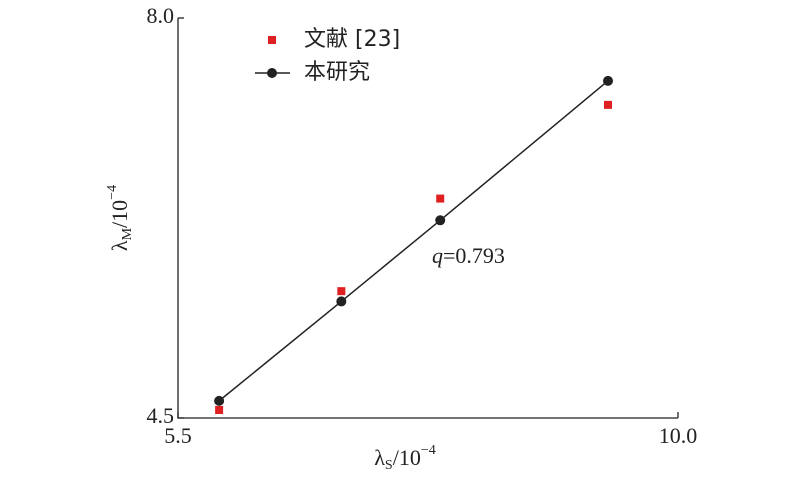  Describe the element at coordinates (352, 39) in the screenshot. I see `legend-label: 文献 [23]` at that location.